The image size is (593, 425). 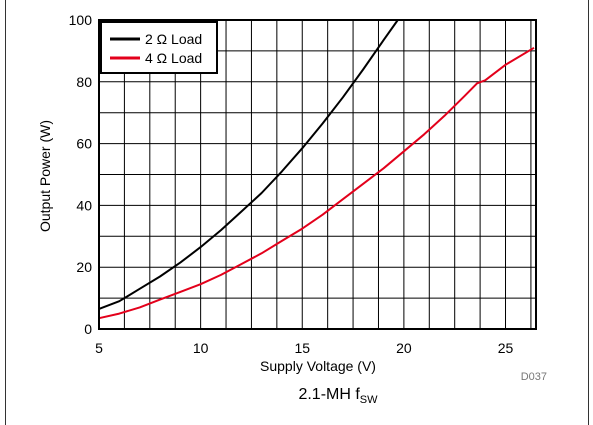 What do you see at coordinates (45, 176) in the screenshot?
I see `y-axis-label: Output Power (W)` at bounding box center [45, 176].